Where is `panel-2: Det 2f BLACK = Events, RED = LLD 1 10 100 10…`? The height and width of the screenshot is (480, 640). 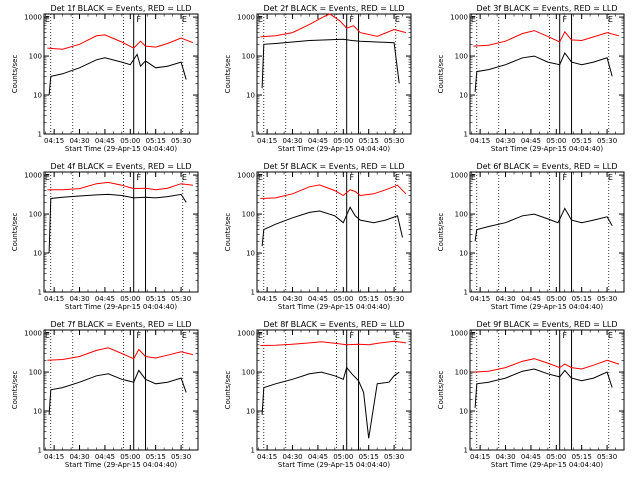 panel-2: Det 2f BLACK = Events, RED = LLD 1 10 100 10… is located at coordinates (318, 78).